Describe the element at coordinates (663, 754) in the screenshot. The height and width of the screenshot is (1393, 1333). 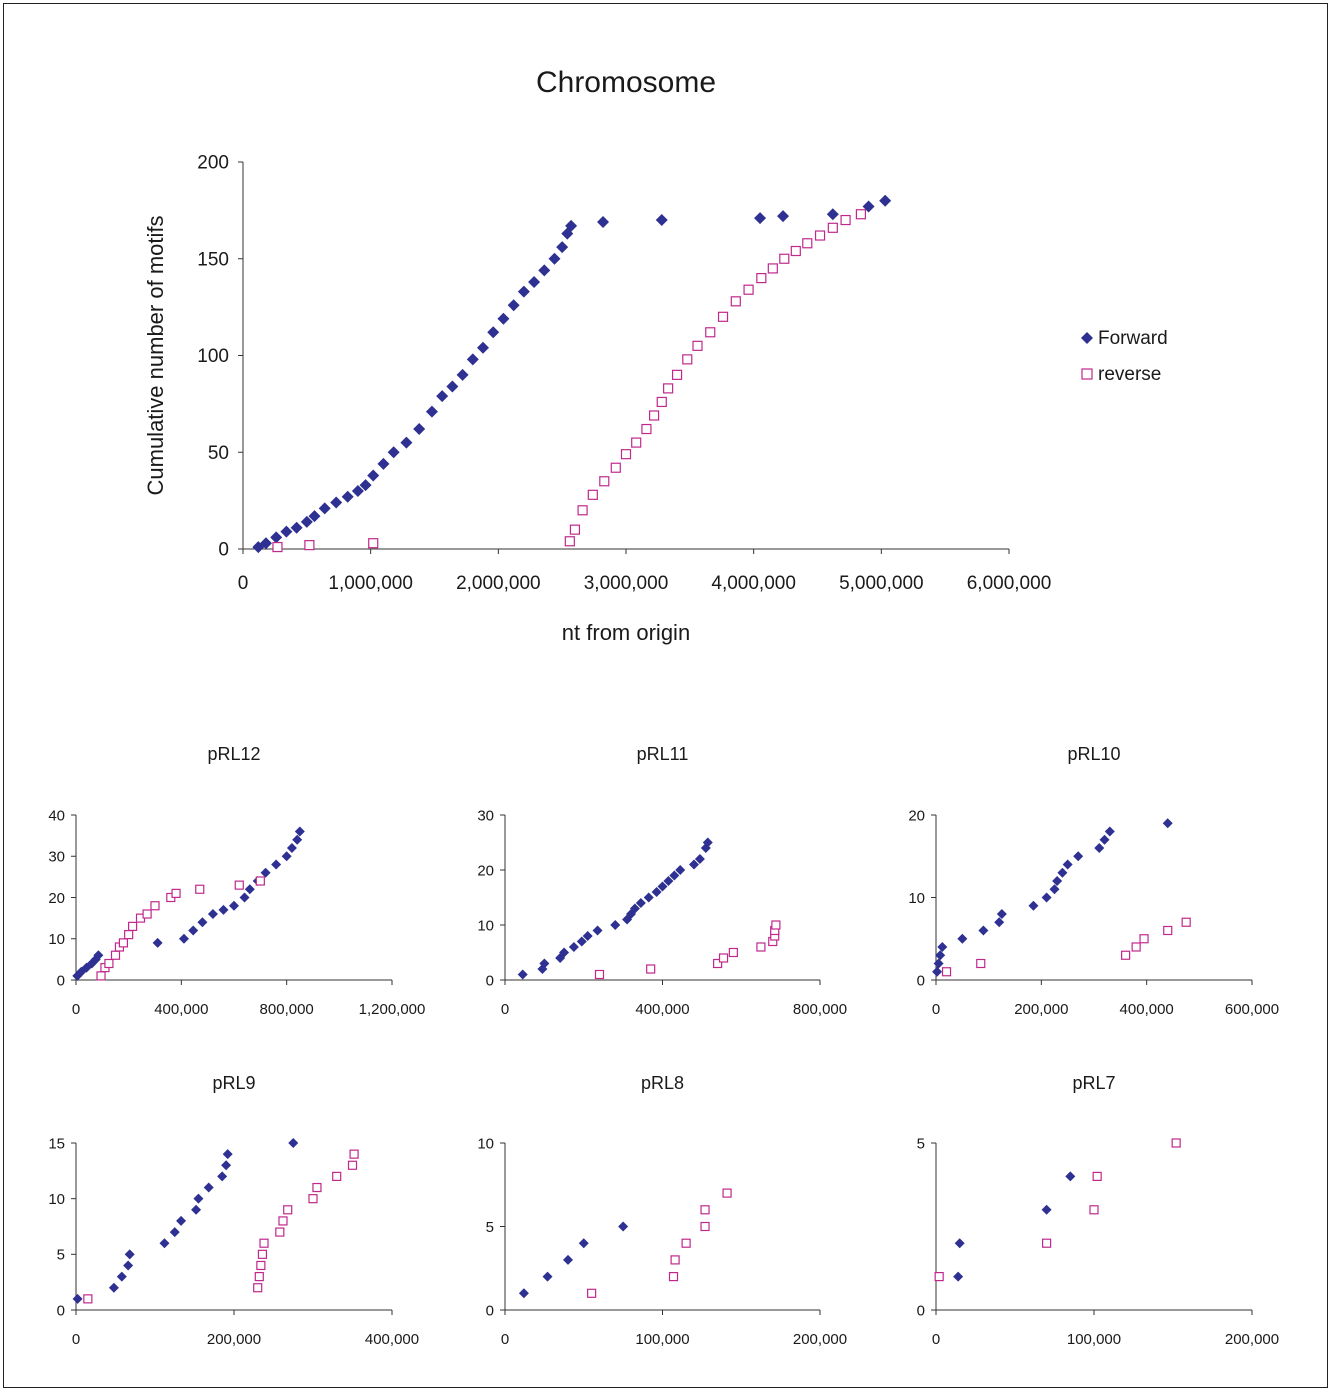
I see `chart-title: pRL11` at that location.